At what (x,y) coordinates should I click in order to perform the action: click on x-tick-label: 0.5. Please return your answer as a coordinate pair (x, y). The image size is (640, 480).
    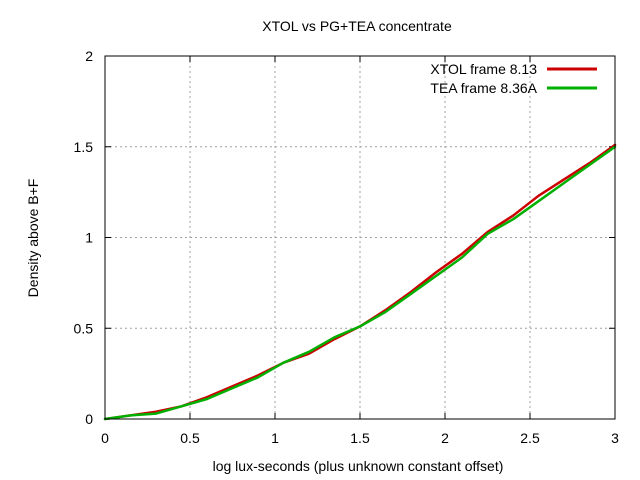
    Looking at the image, I should click on (190, 438).